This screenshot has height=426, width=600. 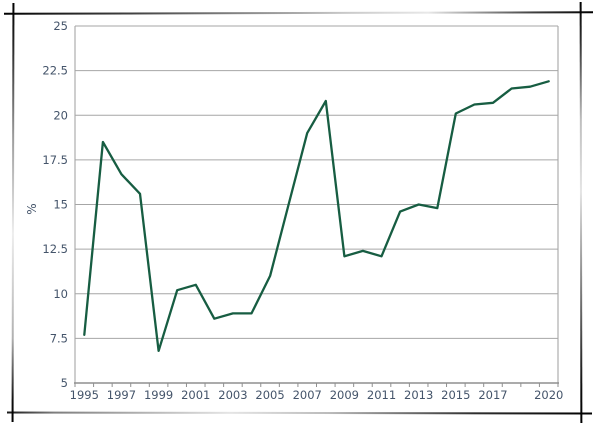 I want to click on x-tick-label: 2005, so click(x=269, y=395).